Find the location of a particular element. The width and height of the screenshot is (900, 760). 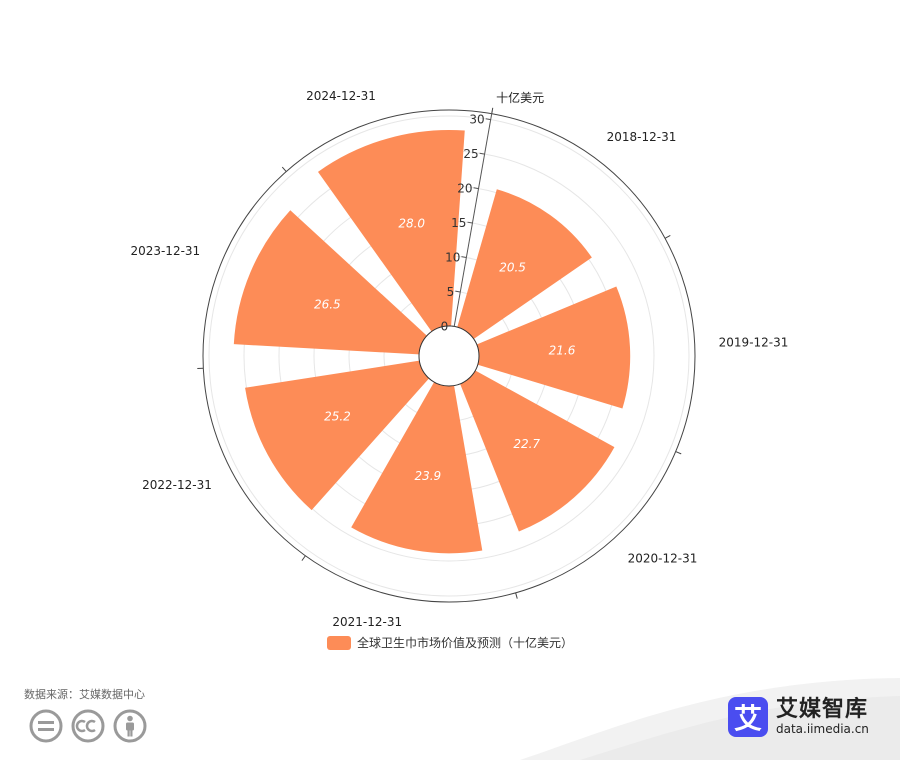

legend-label: 全球卫生巾市场价值及预测（十亿美元） is located at coordinates (465, 643).